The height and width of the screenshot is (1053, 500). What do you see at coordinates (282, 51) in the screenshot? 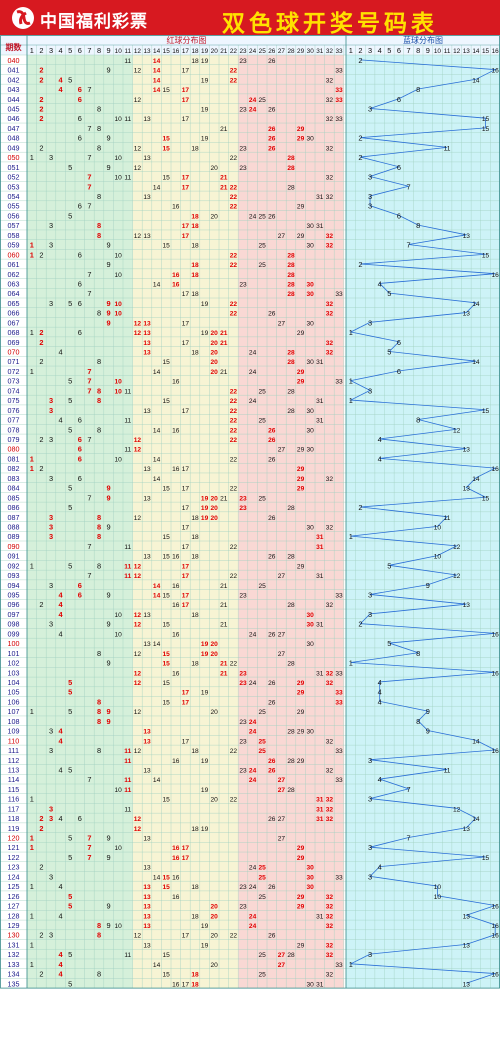
I see `red-column-label: 27` at bounding box center [282, 51].